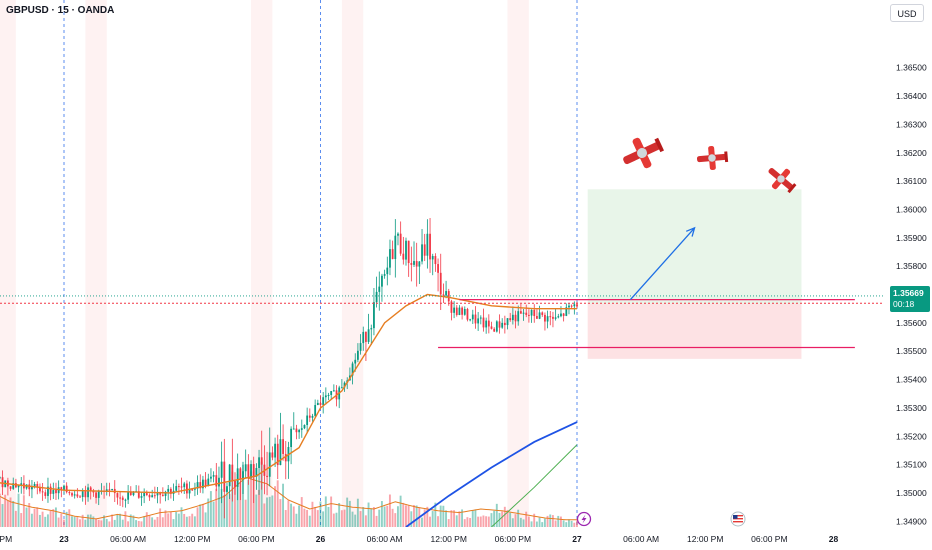 The height and width of the screenshot is (550, 932). I want to click on price-axis-background, so click(908, 275).